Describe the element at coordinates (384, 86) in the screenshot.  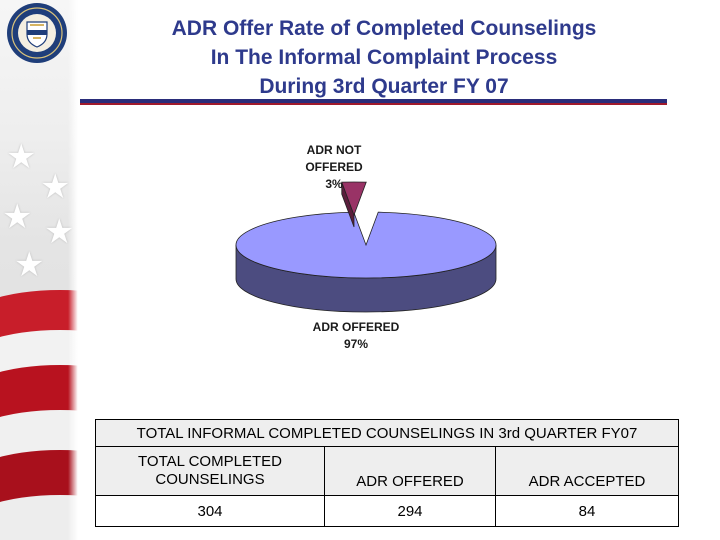
I see `title-line-3: During 3rd Quarter FY 07` at that location.